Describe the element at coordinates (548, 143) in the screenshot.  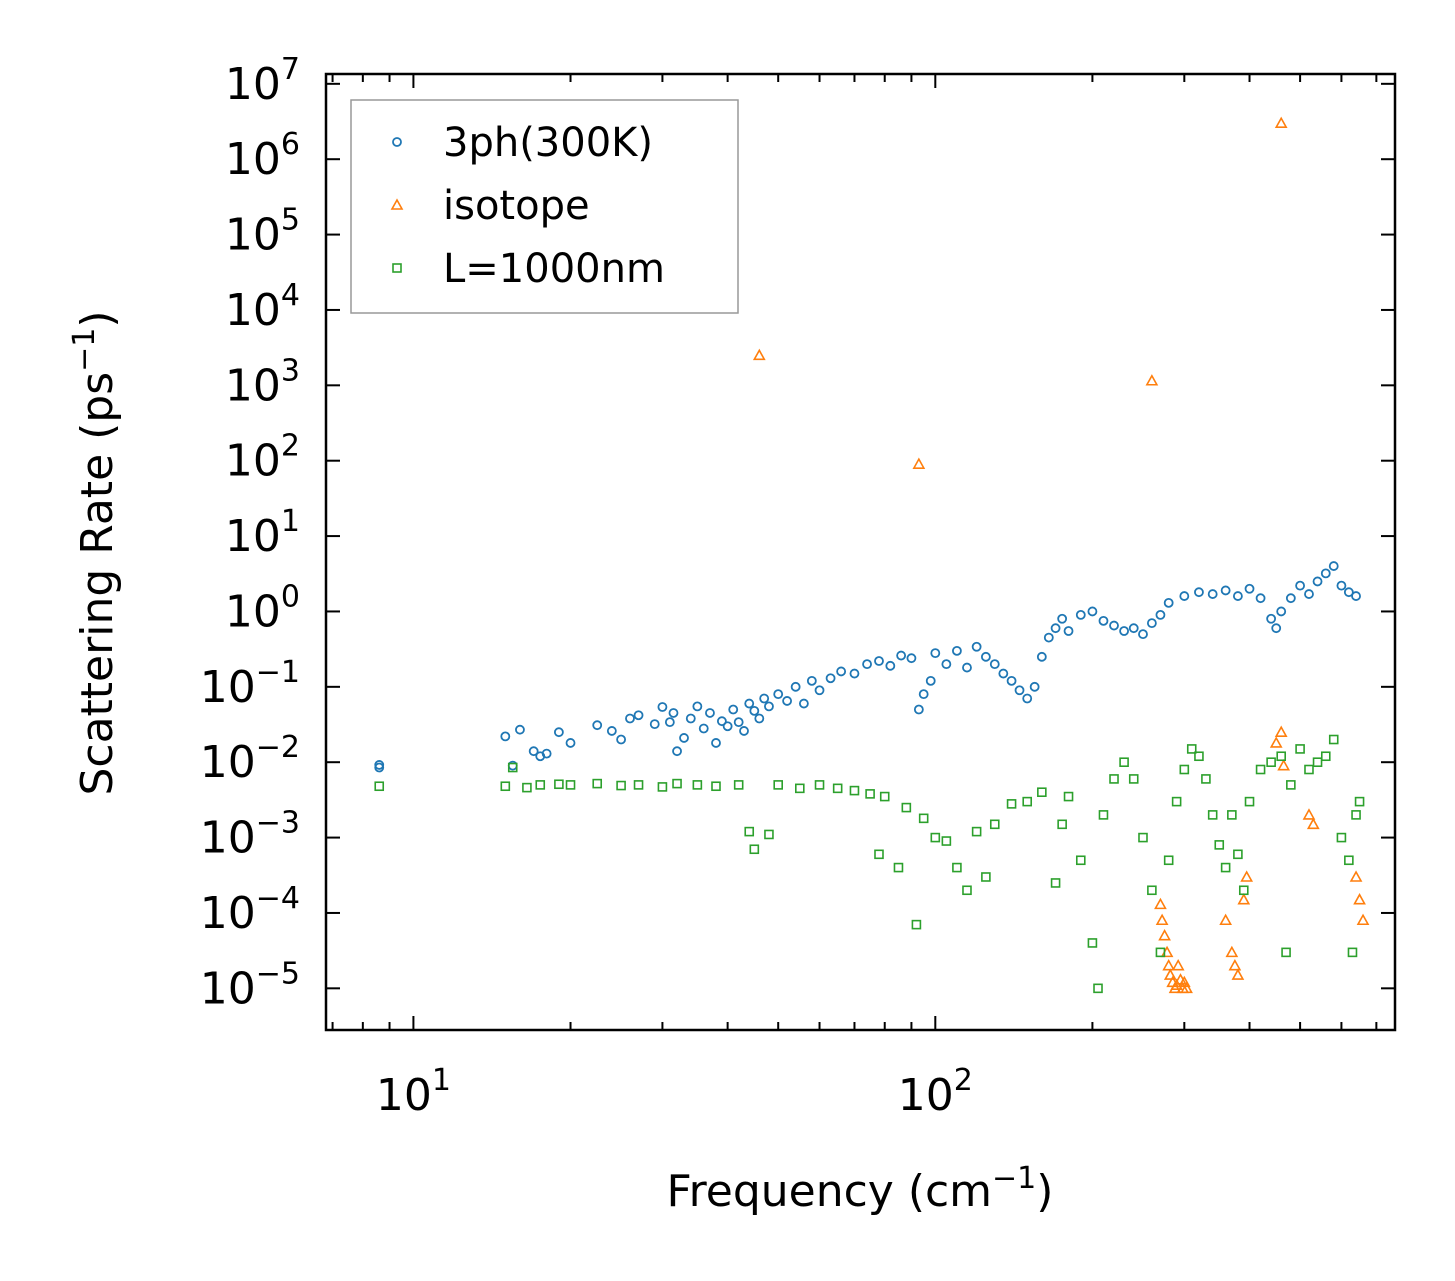
I see `legend-label: 3ph(300K)` at that location.